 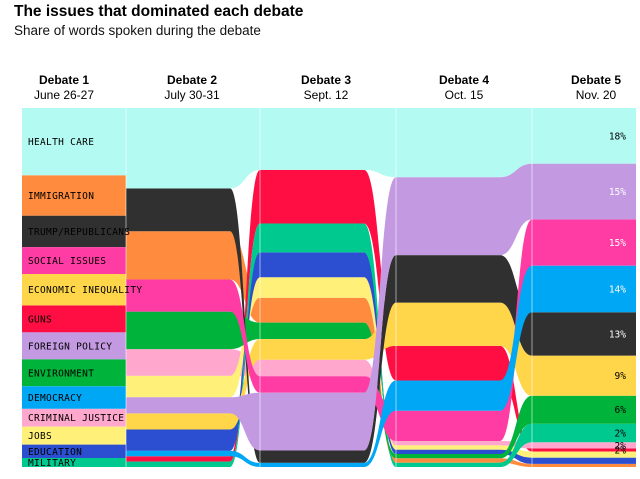 I want to click on debate-date-4: Oct. 15, so click(x=464, y=95).